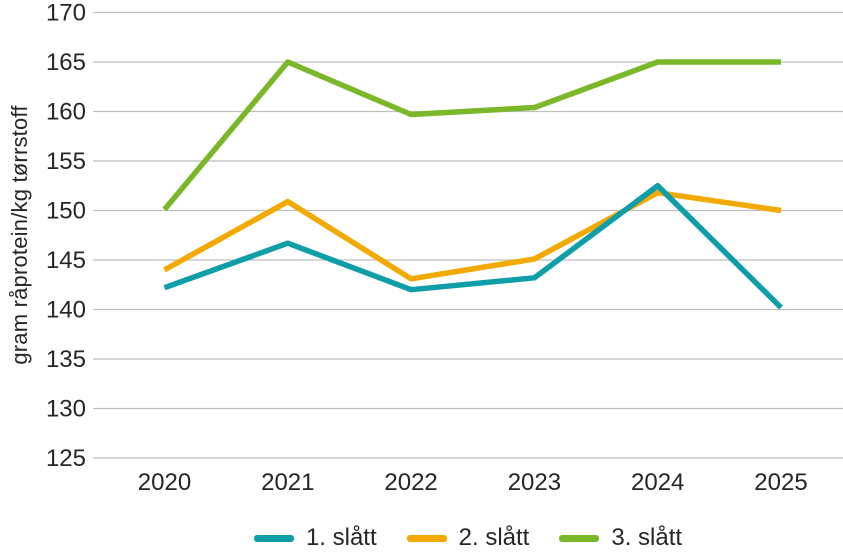 The height and width of the screenshot is (553, 843). Describe the element at coordinates (579, 538) in the screenshot. I see `legend-swatch-3-slatt-icon` at that location.